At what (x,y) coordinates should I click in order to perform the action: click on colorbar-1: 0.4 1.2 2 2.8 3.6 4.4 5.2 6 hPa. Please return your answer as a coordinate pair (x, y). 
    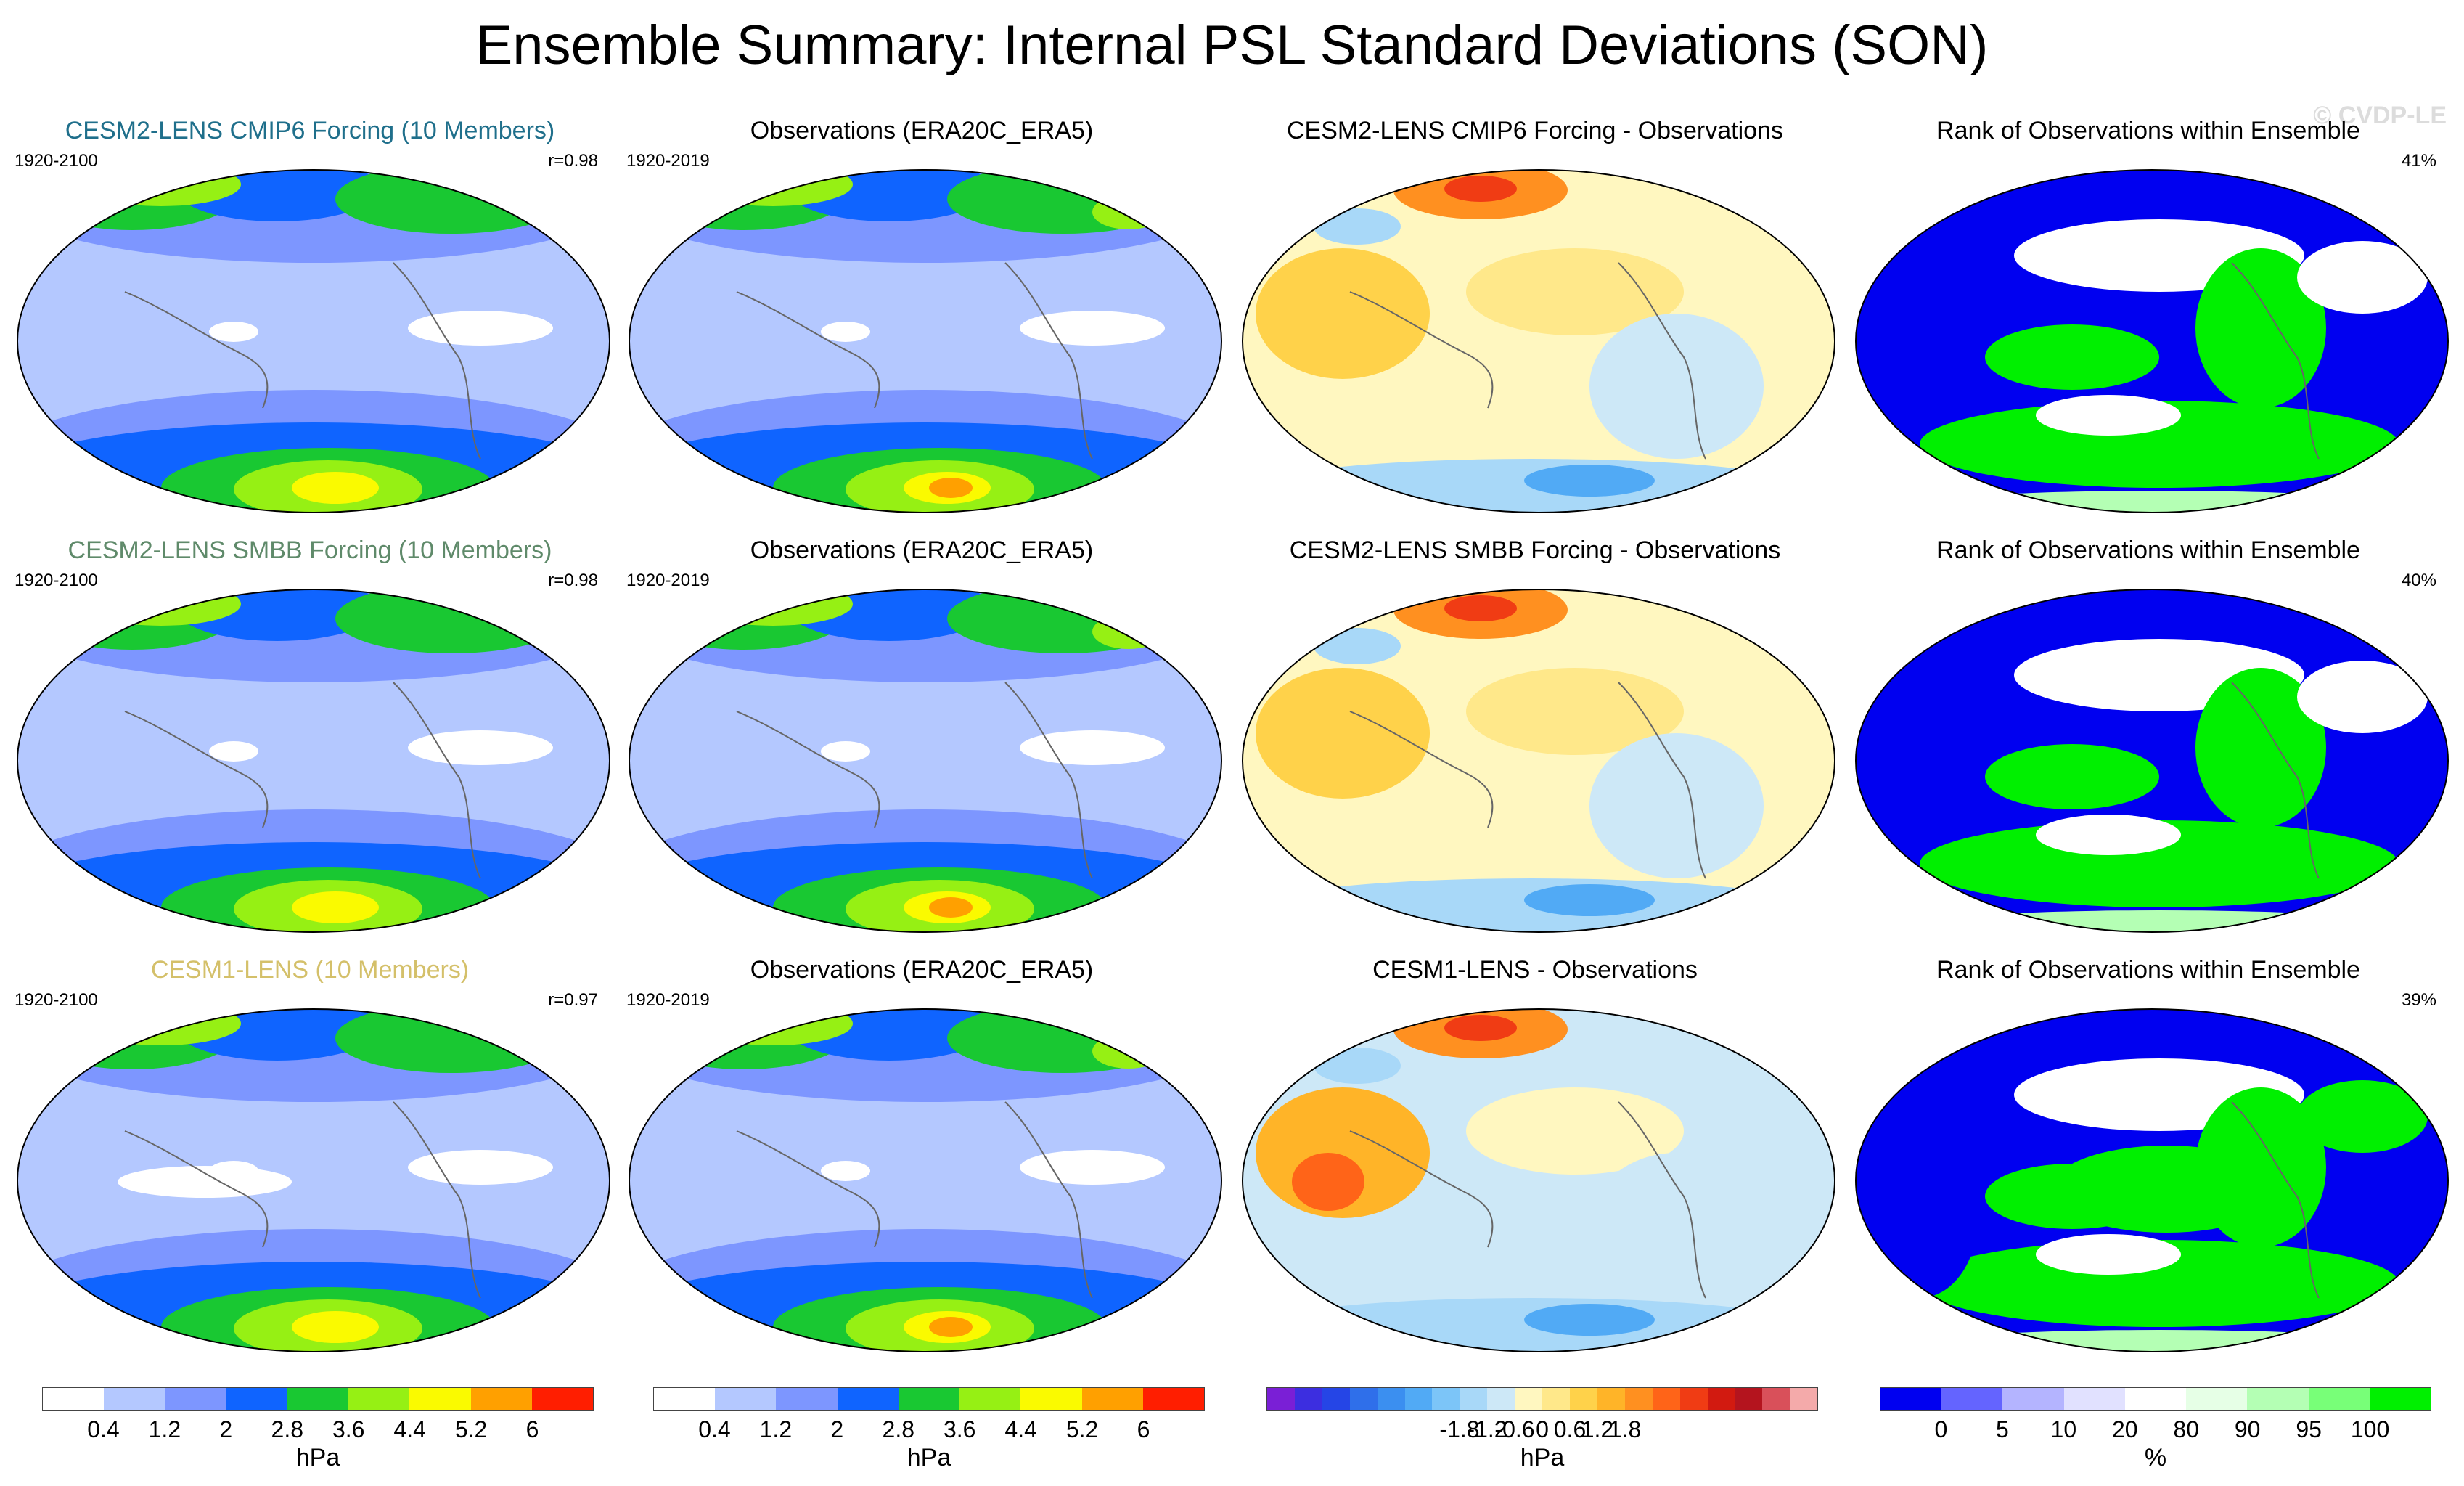
    Looking at the image, I should click on (318, 1430).